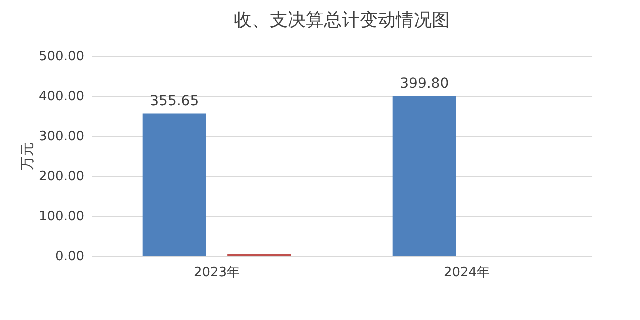 The height and width of the screenshot is (320, 640). I want to click on x-tick-label: 2023年, so click(217, 273).